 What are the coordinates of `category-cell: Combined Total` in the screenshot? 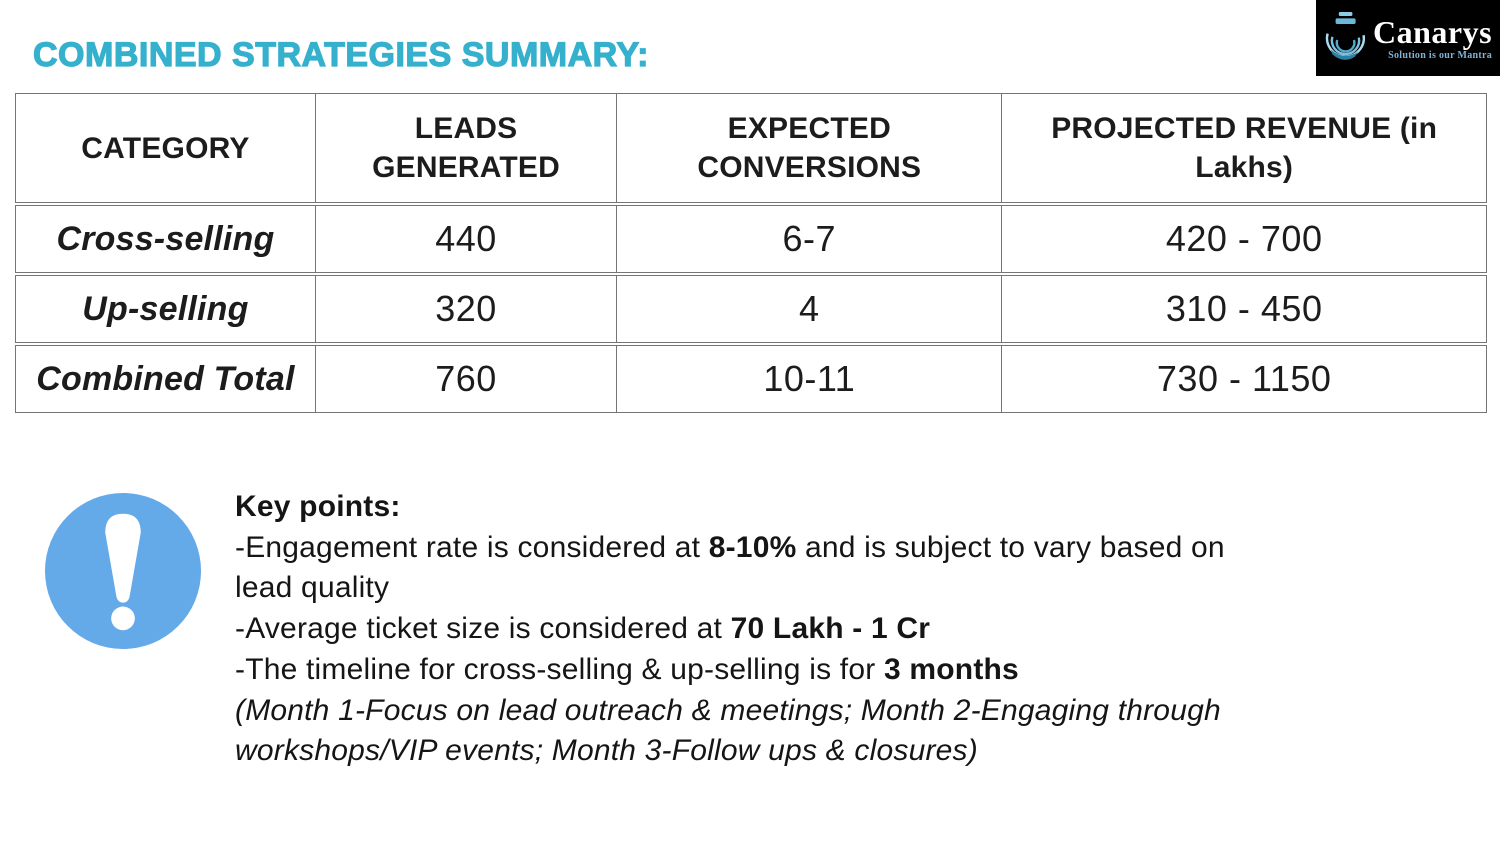 It's located at (166, 379).